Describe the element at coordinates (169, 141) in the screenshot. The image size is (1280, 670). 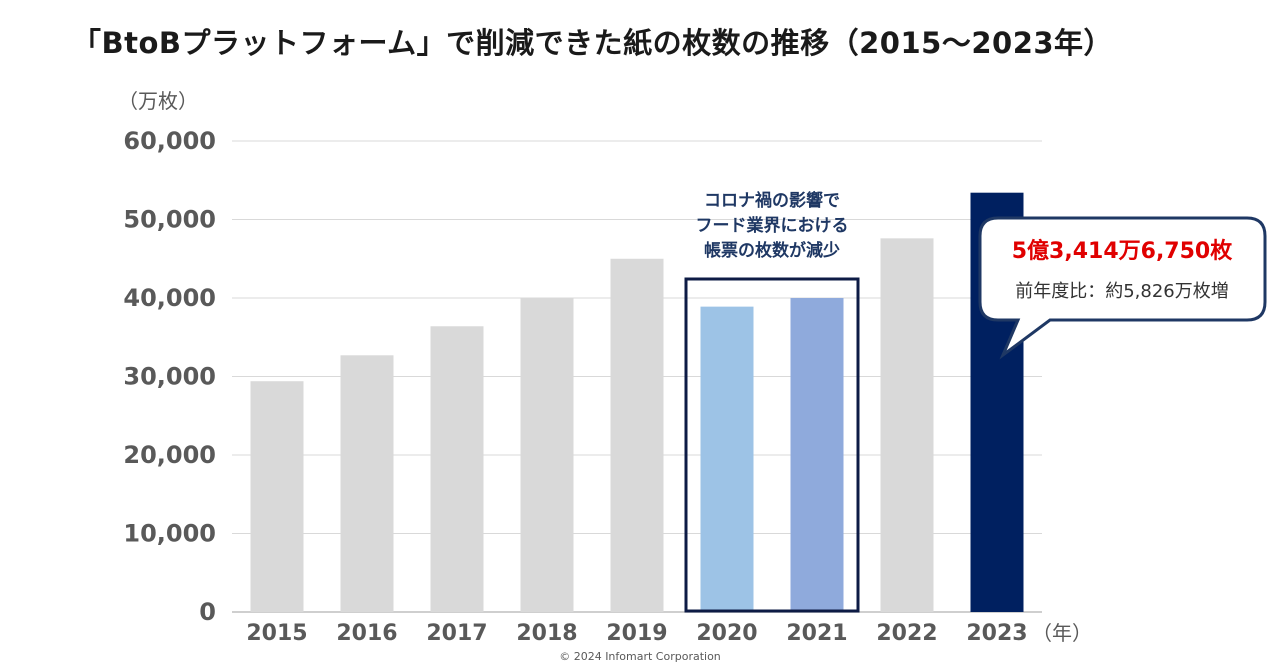
I see `y-tick-label: 60,000` at that location.